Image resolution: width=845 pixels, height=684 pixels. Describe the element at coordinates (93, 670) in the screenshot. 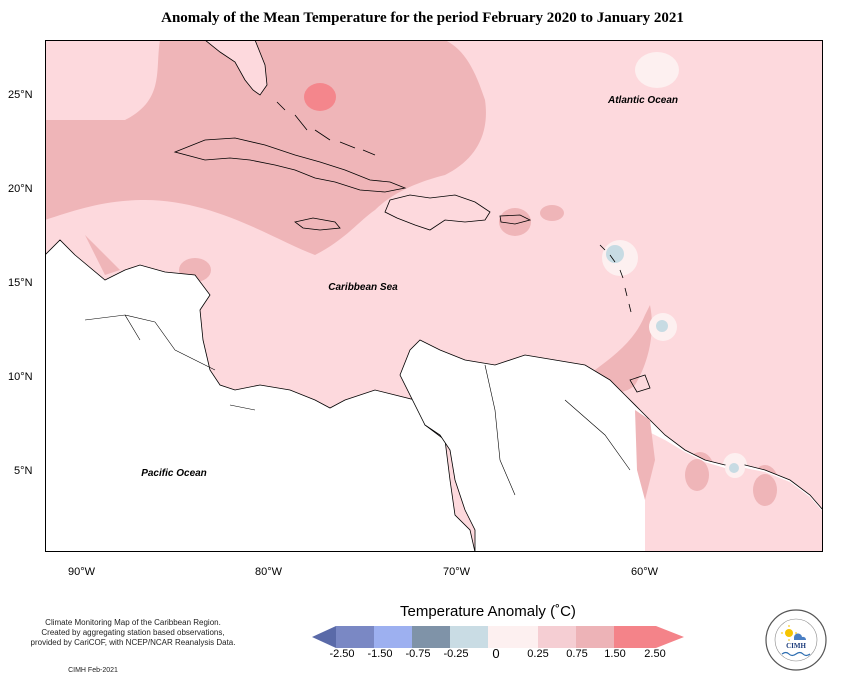

I see `credit-date: CIMH Feb-2021` at that location.